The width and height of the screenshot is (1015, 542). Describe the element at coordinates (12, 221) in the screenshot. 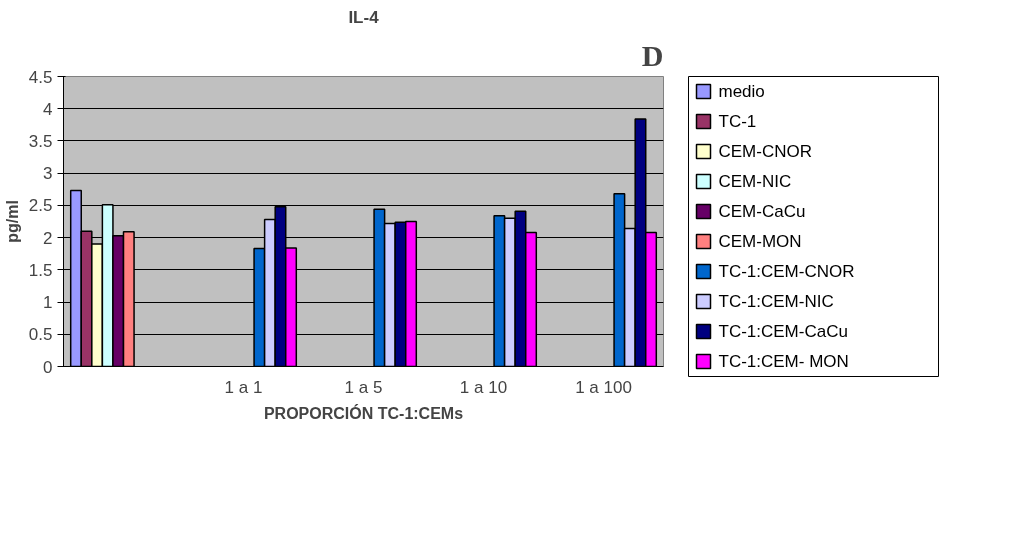

I see `y-axis-title: pg/ml` at that location.